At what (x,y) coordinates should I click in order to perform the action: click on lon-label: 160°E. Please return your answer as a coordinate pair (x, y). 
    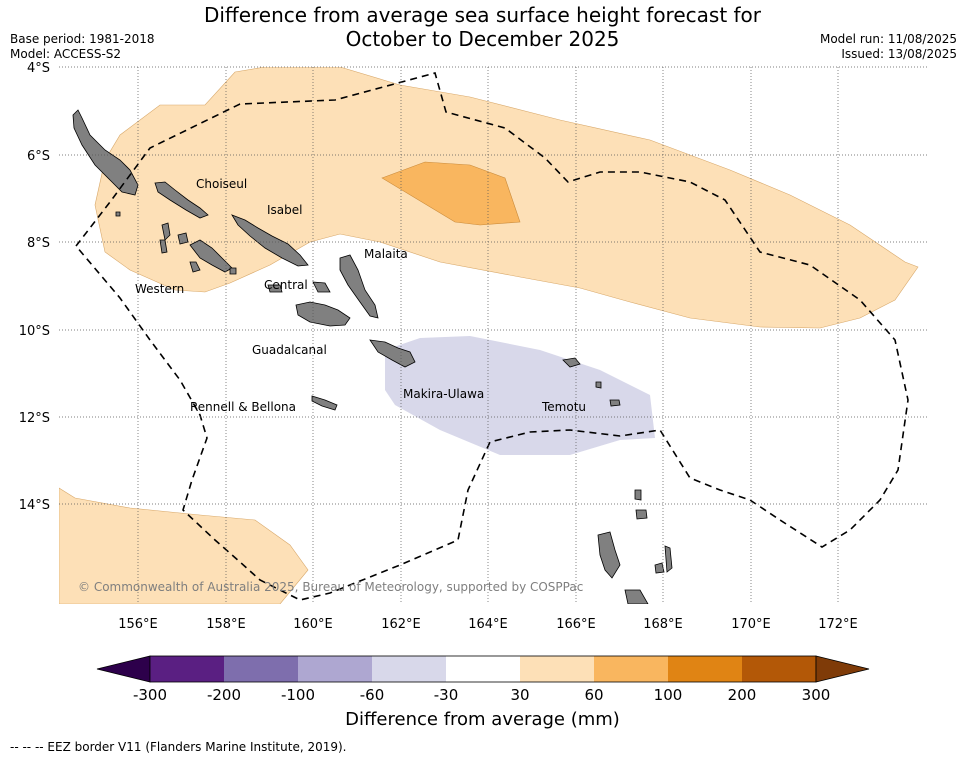
    Looking at the image, I should click on (313, 624).